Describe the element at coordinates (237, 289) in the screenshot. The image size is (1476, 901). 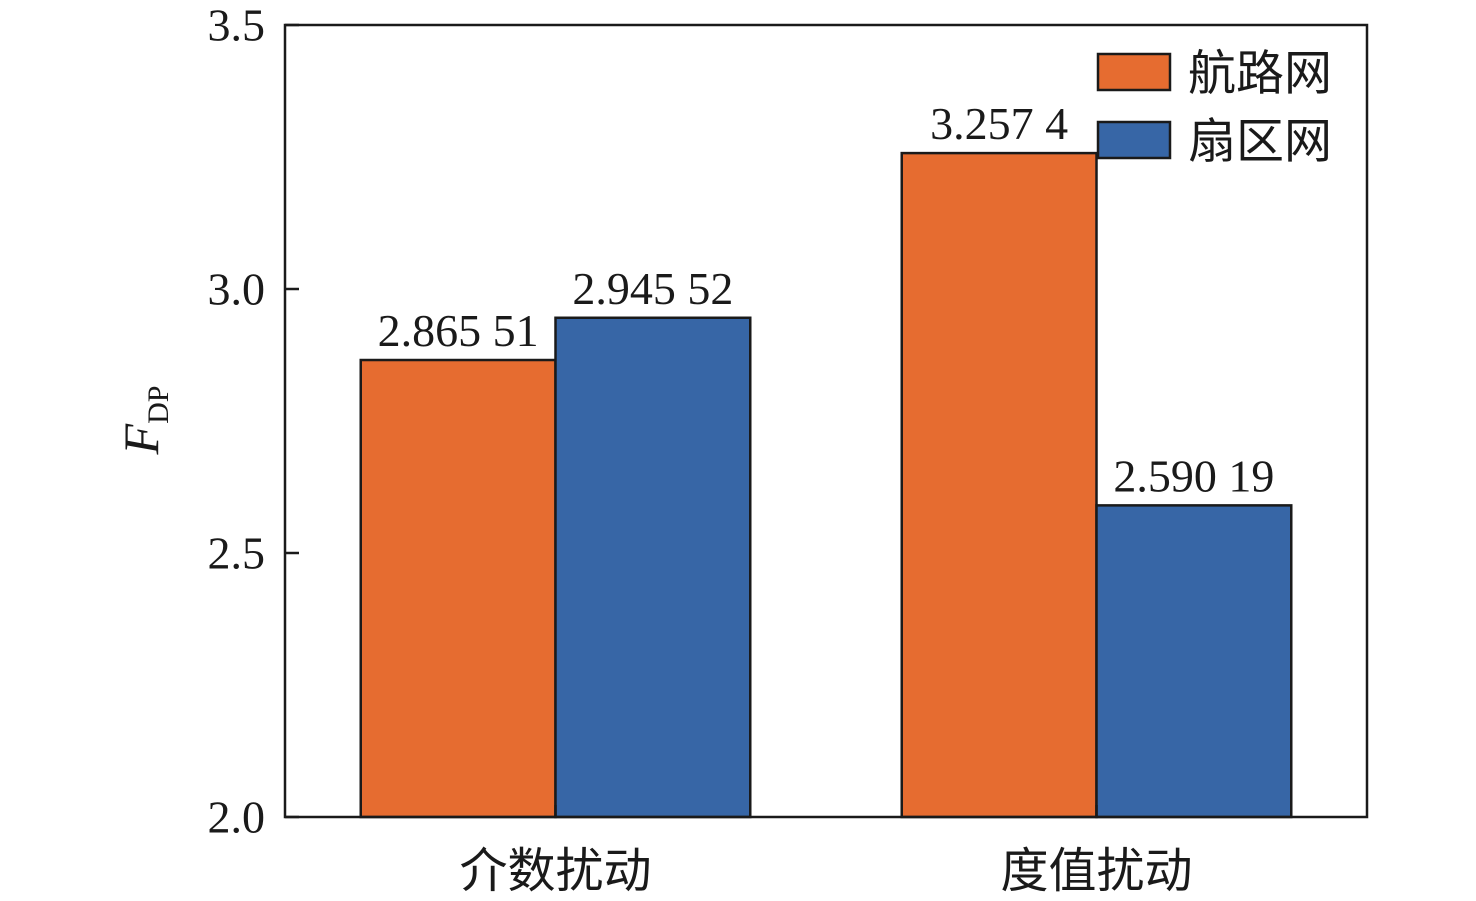
I see `y-tick-label: 3.0` at that location.